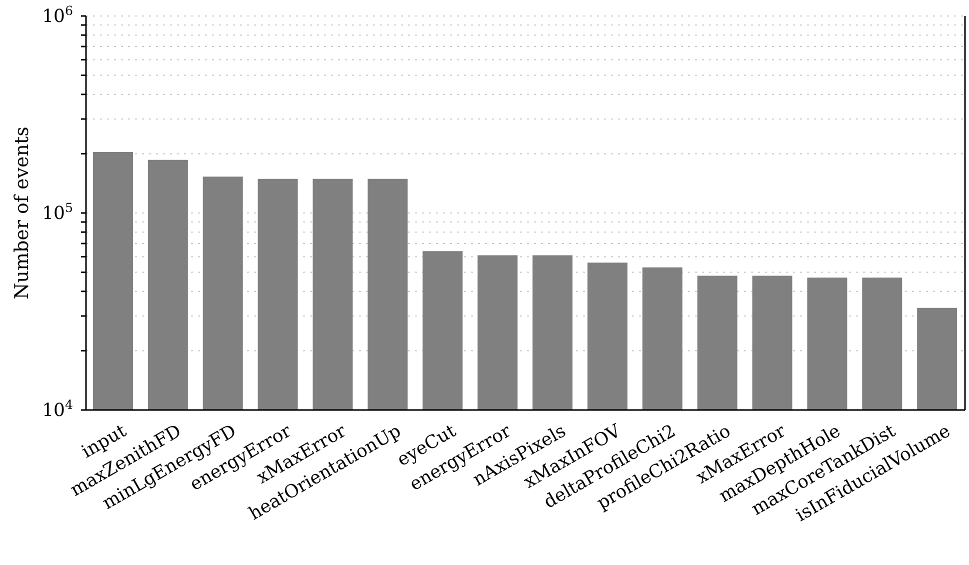  Describe the element at coordinates (57, 14) in the screenshot. I see `y-tick-label: 10$^{6}$` at that location.